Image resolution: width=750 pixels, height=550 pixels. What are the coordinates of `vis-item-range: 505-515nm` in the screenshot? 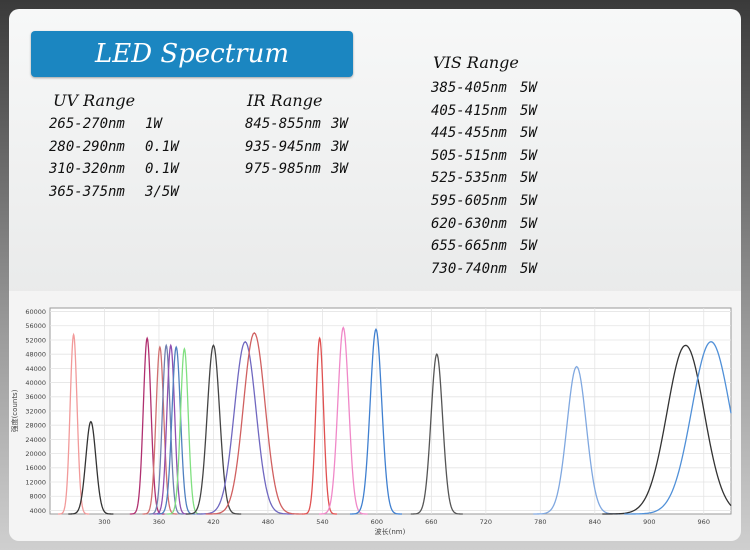 It's located at (469, 155).